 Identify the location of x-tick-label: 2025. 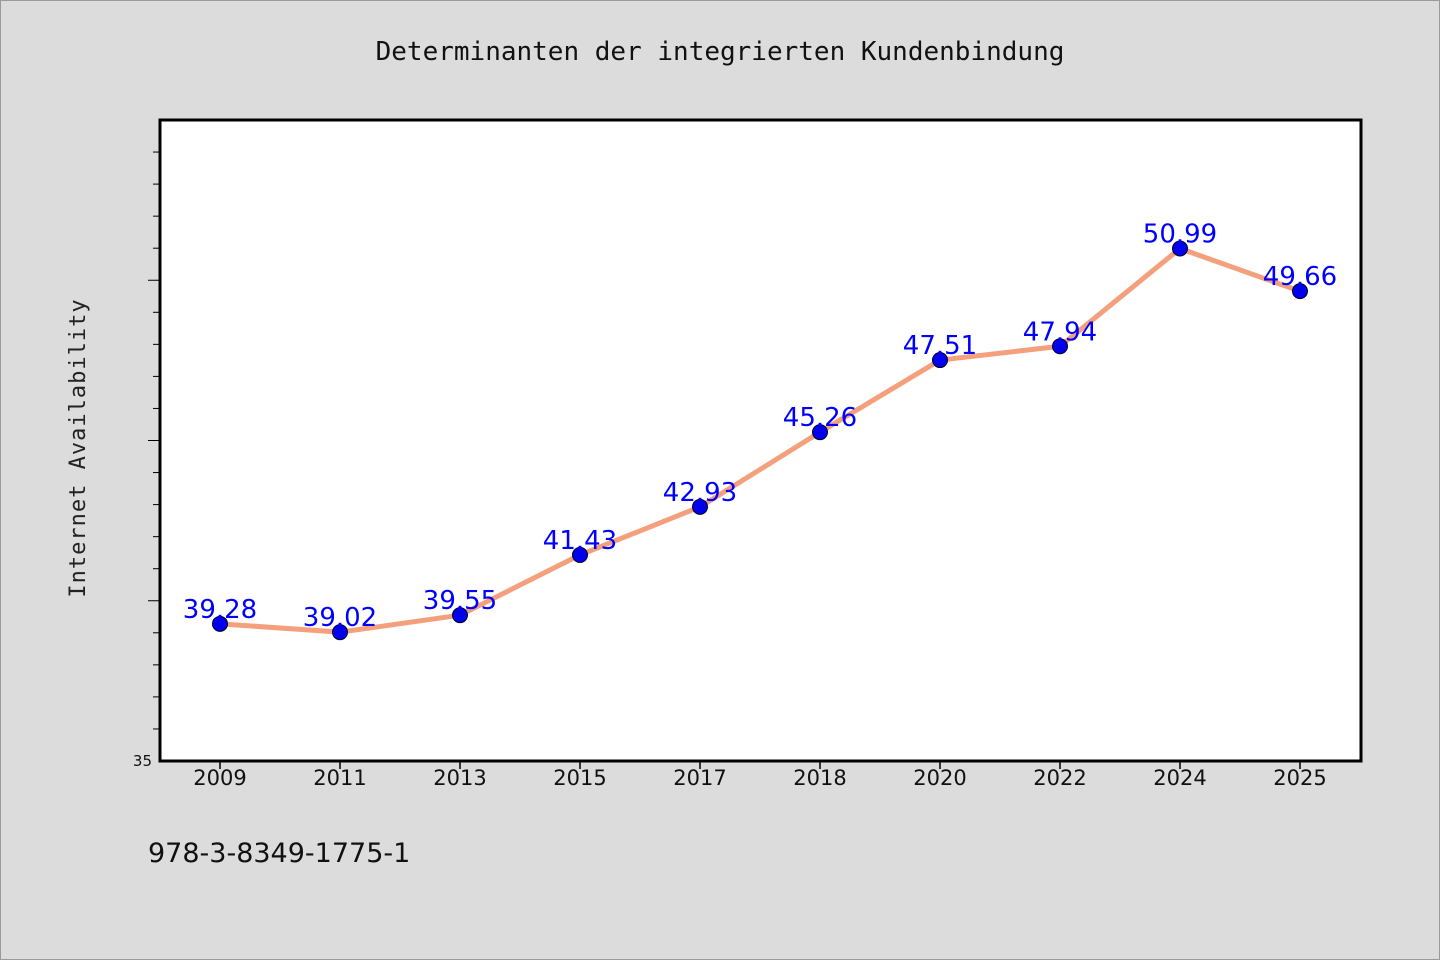
(1299, 778).